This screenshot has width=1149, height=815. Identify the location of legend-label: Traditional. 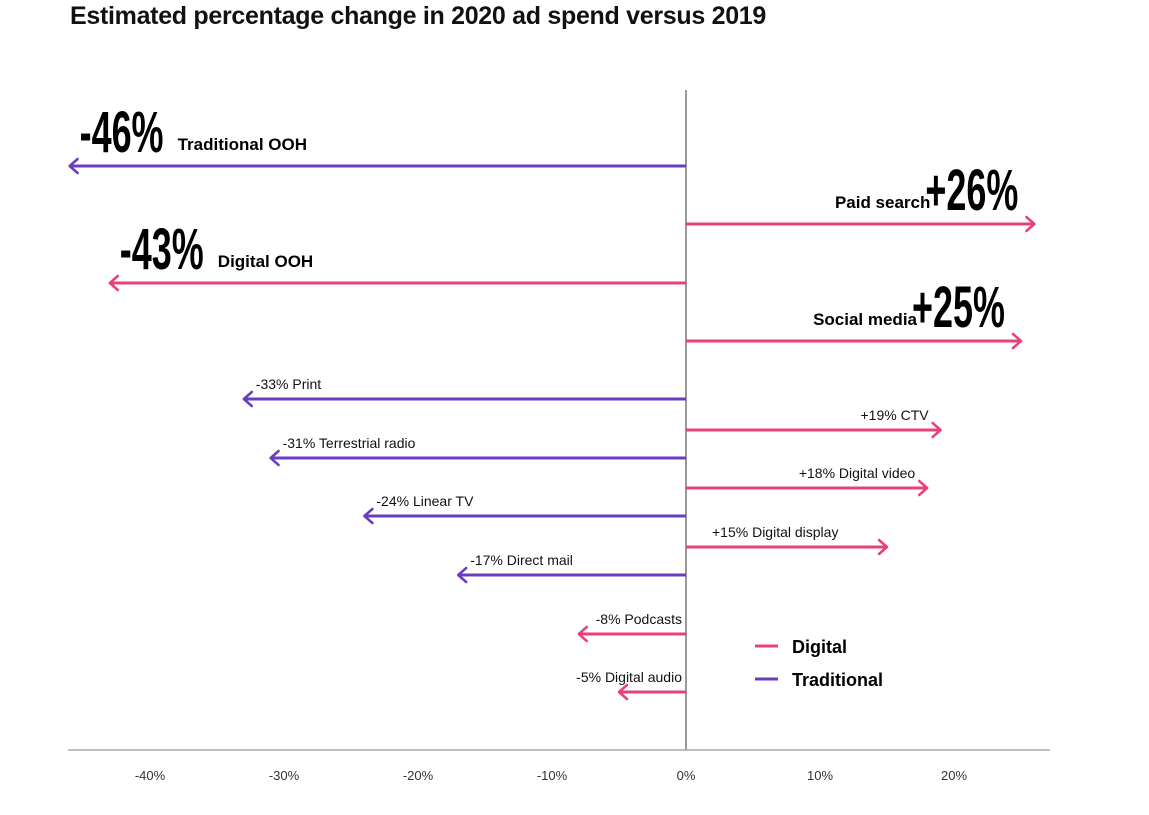
(837, 680).